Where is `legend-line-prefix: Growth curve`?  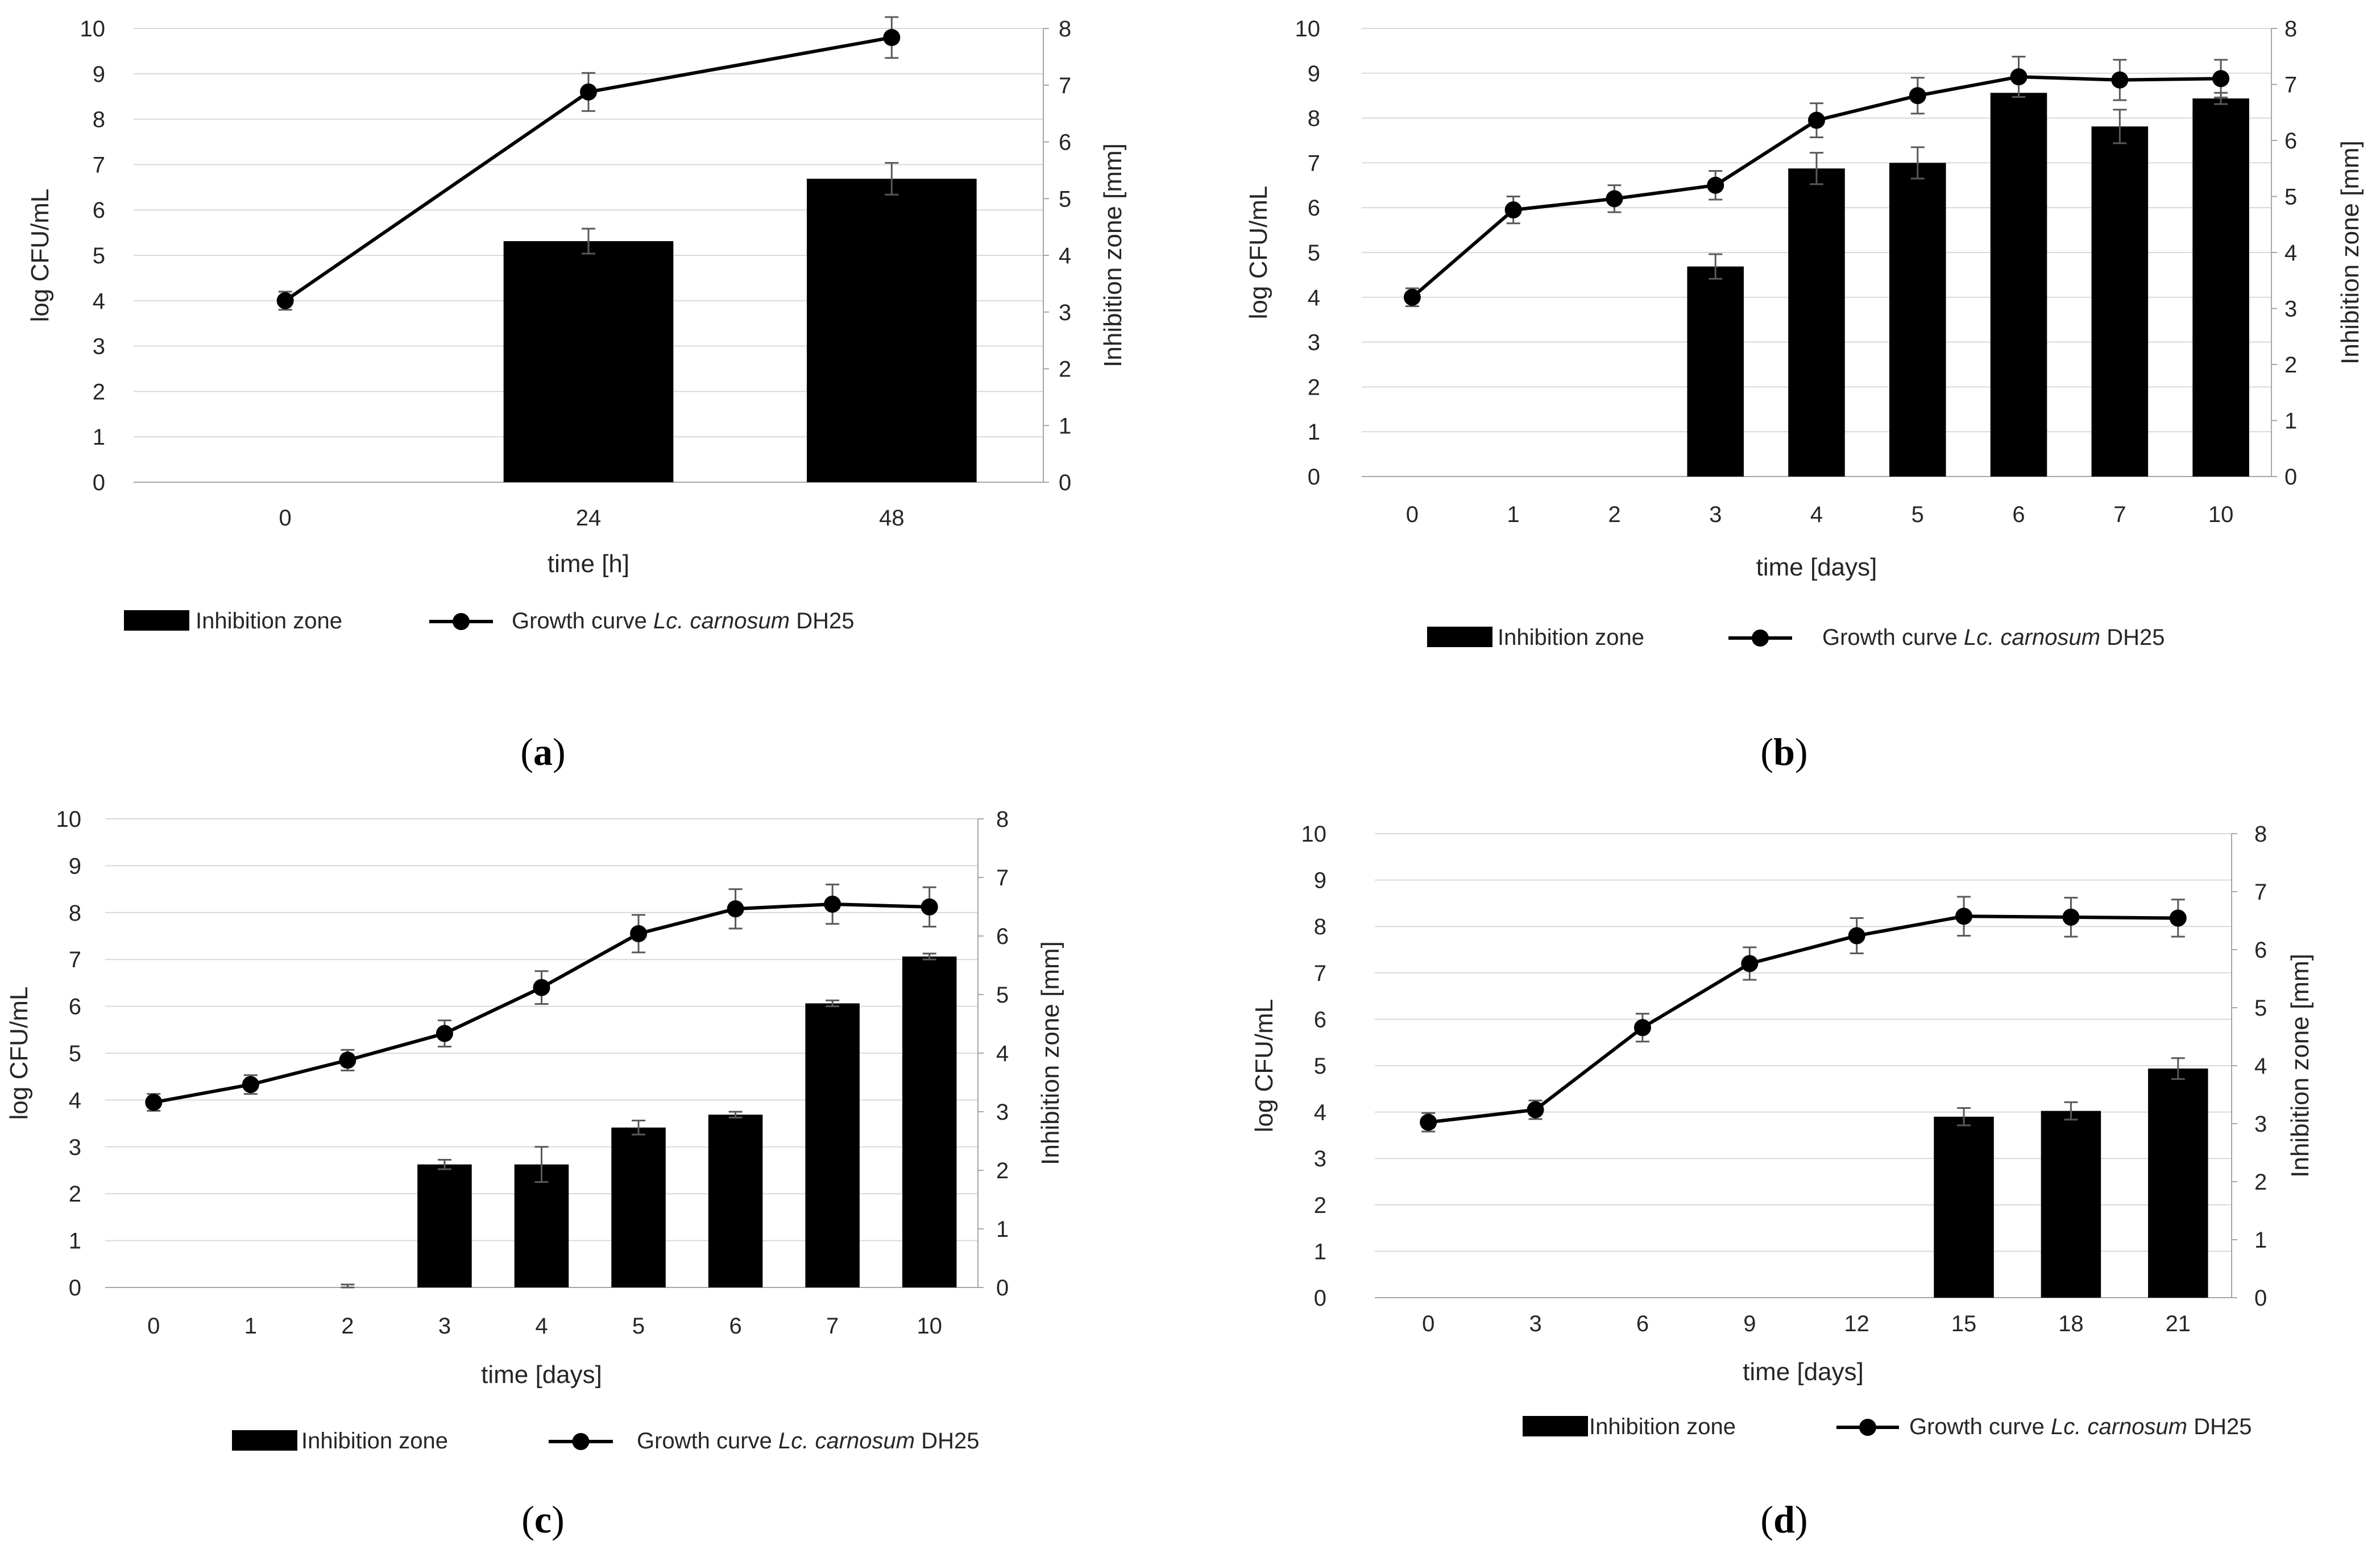 legend-line-prefix: Growth curve is located at coordinates (1893, 637).